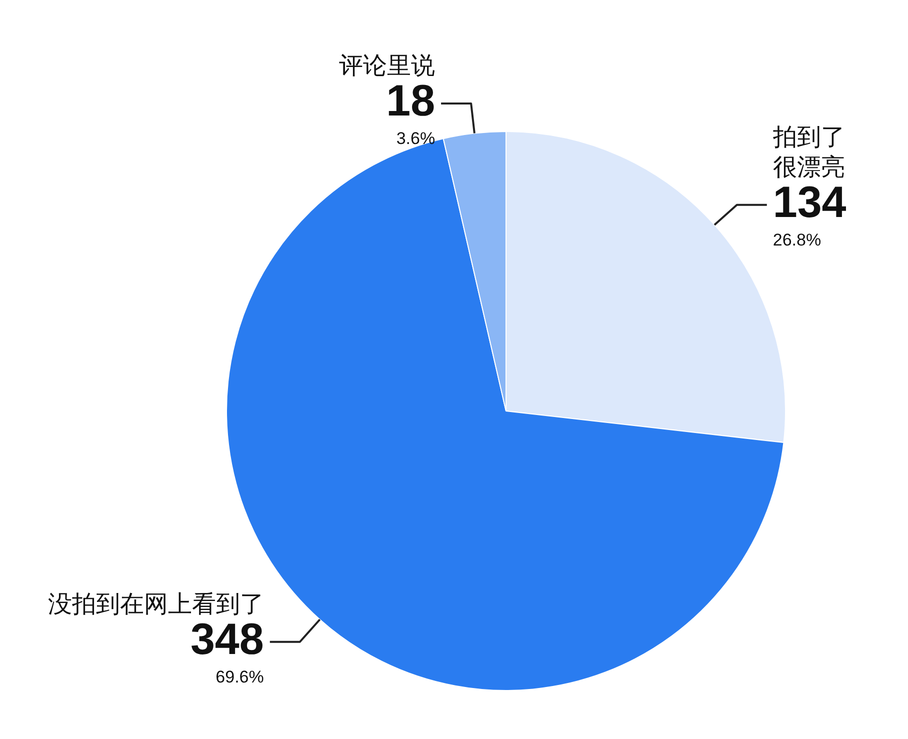  I want to click on text: 3.6%, so click(416, 138).